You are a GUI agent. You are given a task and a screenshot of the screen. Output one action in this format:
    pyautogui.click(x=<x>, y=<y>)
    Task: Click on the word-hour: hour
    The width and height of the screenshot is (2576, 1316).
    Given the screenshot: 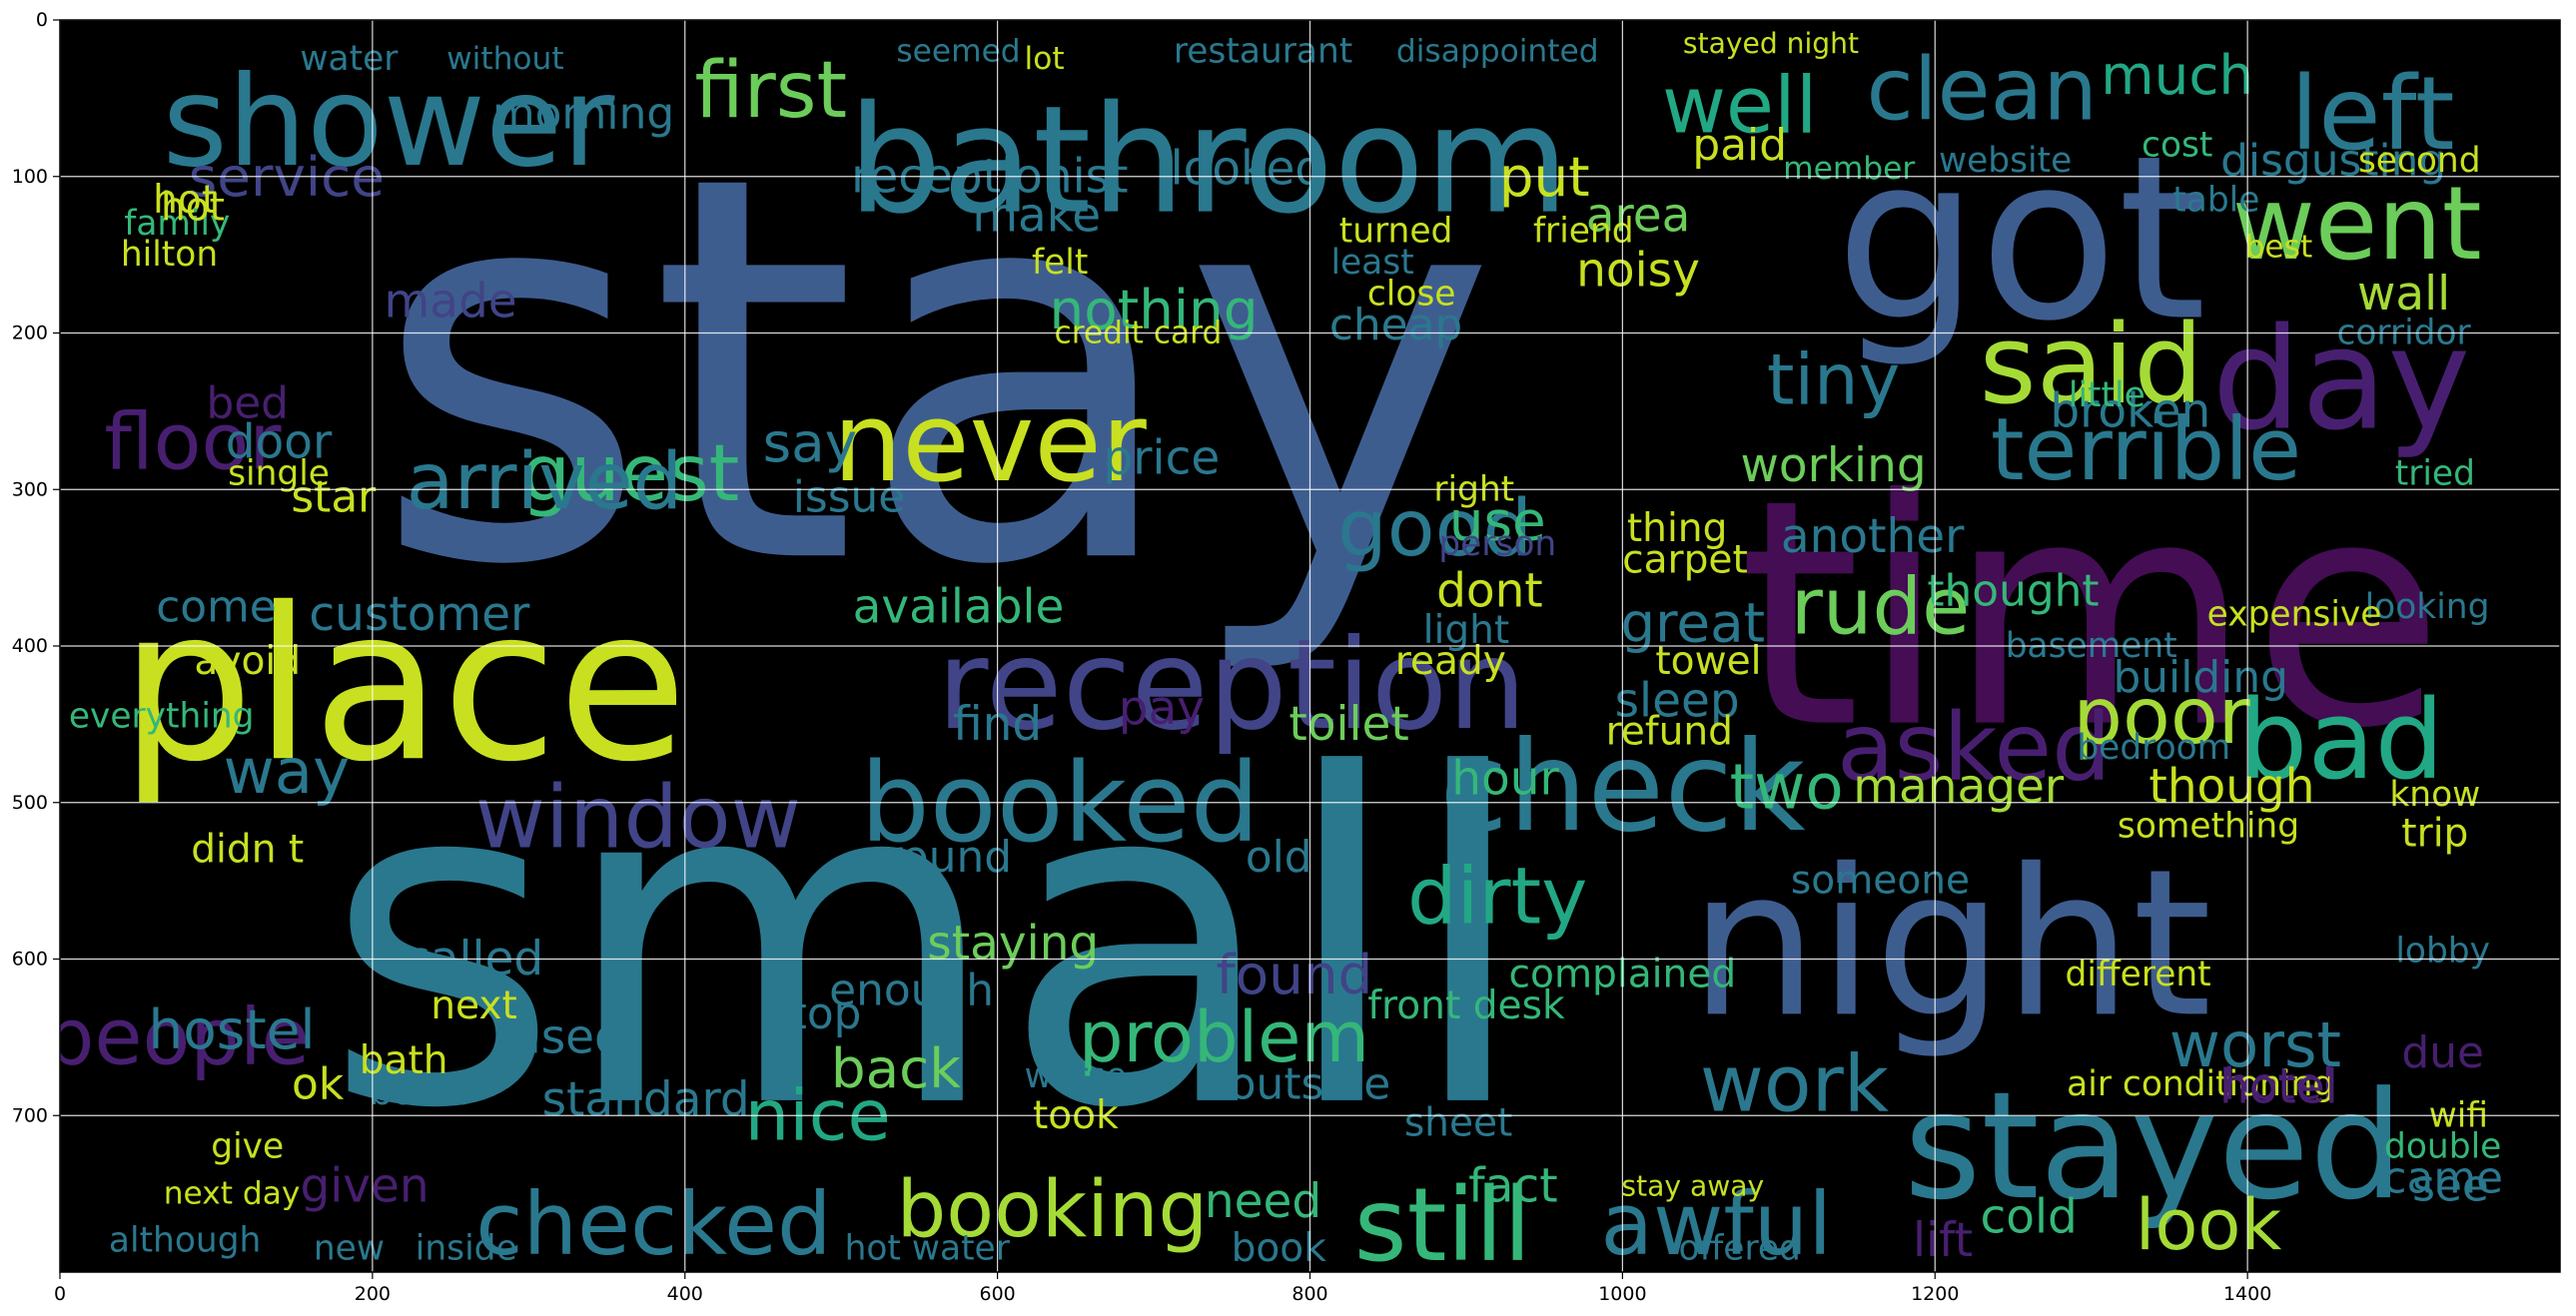 What is the action you would take?
    pyautogui.click(x=1505, y=780)
    